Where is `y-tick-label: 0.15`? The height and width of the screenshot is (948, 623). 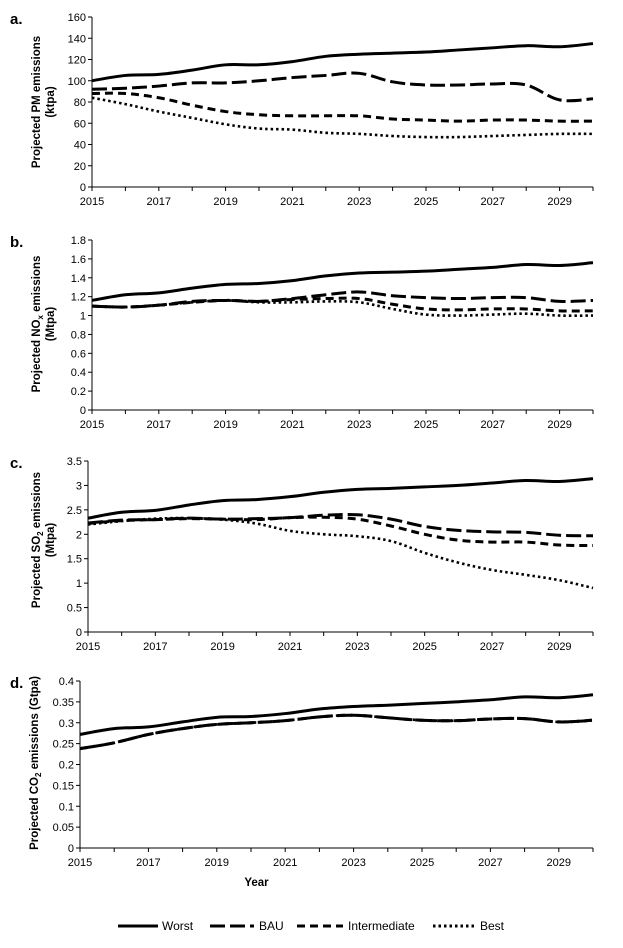
y-tick-label: 0.15 is located at coordinates (63, 786).